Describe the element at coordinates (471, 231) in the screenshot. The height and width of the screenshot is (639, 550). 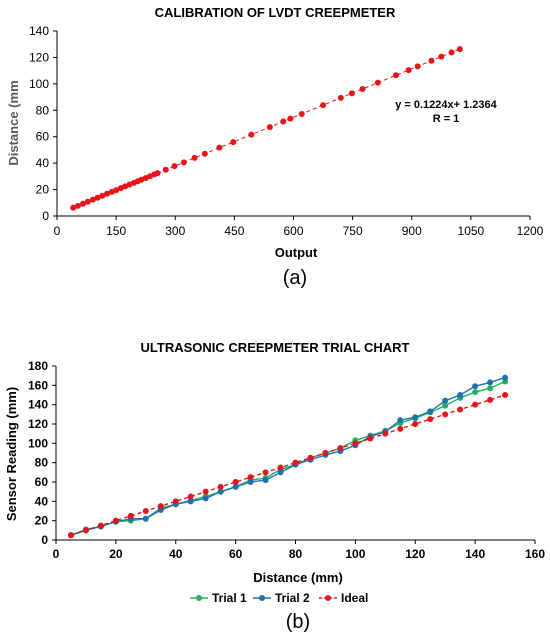
I see `chart-a-x-tick-label: 1050` at that location.